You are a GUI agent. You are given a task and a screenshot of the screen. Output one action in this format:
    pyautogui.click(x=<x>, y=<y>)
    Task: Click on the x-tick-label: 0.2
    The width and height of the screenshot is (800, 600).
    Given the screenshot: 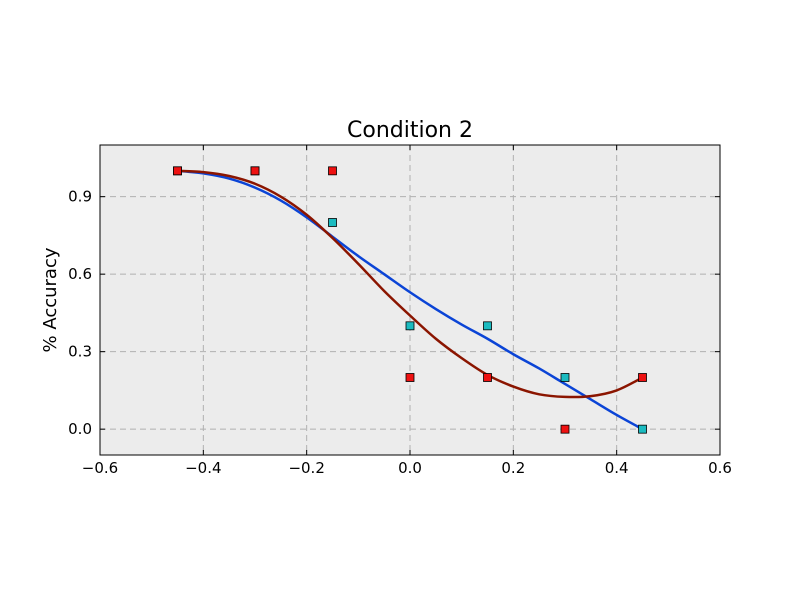 What is the action you would take?
    pyautogui.click(x=513, y=468)
    